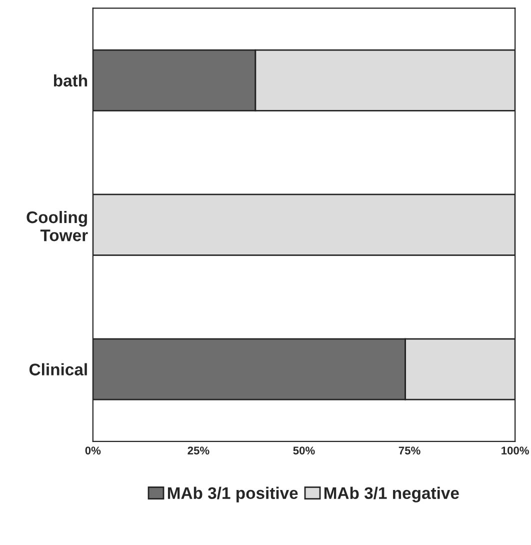 The image size is (531, 545). Describe the element at coordinates (199, 450) in the screenshot. I see `x-tick-label: 25%` at that location.